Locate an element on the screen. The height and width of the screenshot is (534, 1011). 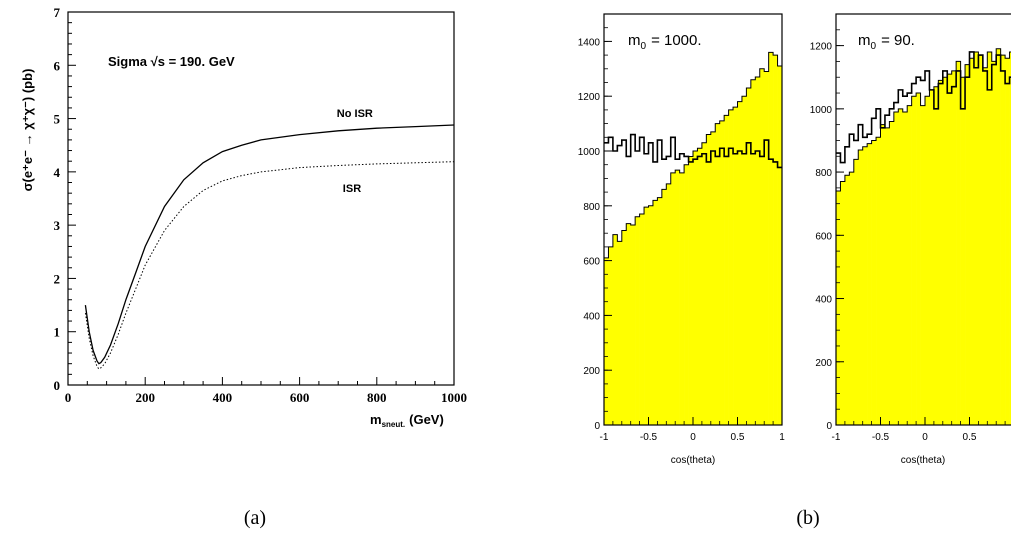
histogram-outline is located at coordinates (693, 151).